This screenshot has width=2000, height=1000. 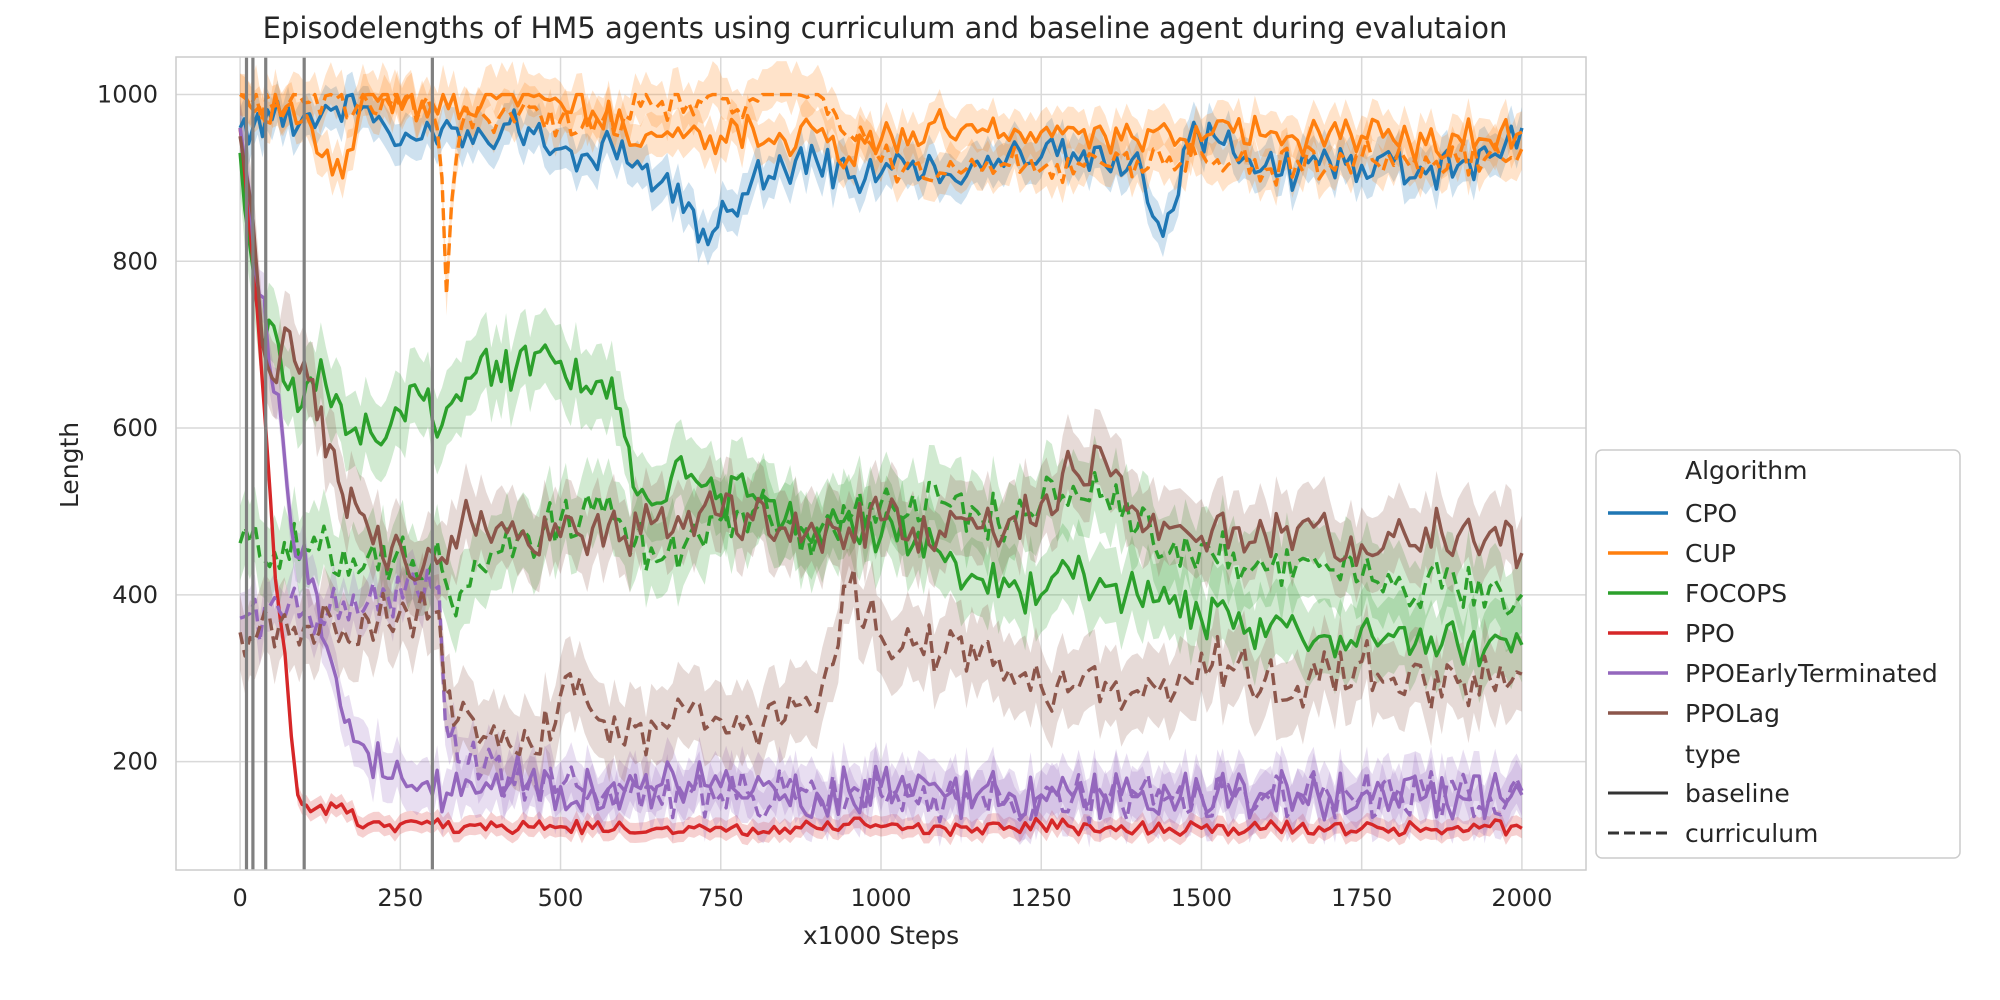 What do you see at coordinates (1711, 513) in the screenshot?
I see `legend-label-CPO: CPO` at bounding box center [1711, 513].